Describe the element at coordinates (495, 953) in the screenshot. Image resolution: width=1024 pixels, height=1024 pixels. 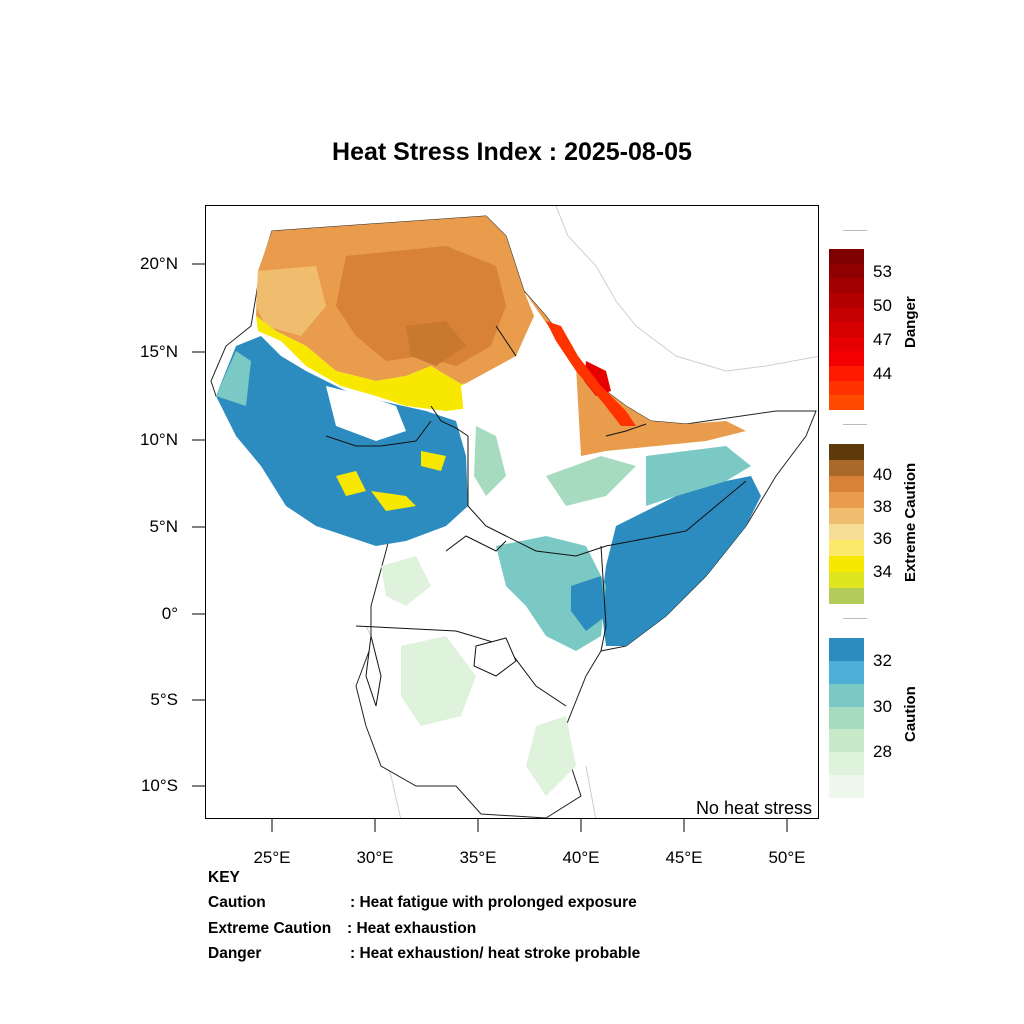
I see `key-desc: : Heat exhaustion/ heat stroke probable` at that location.